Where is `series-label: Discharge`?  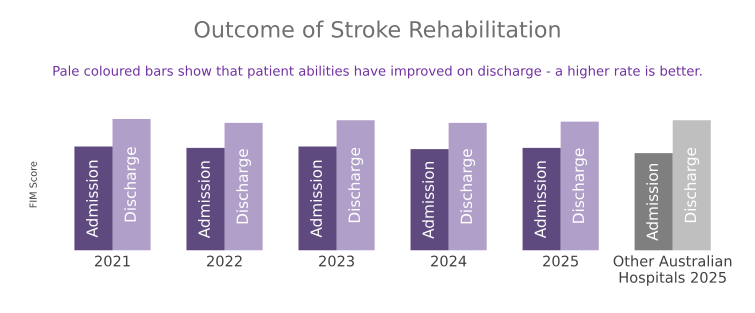 series-label: Discharge is located at coordinates (468, 186).